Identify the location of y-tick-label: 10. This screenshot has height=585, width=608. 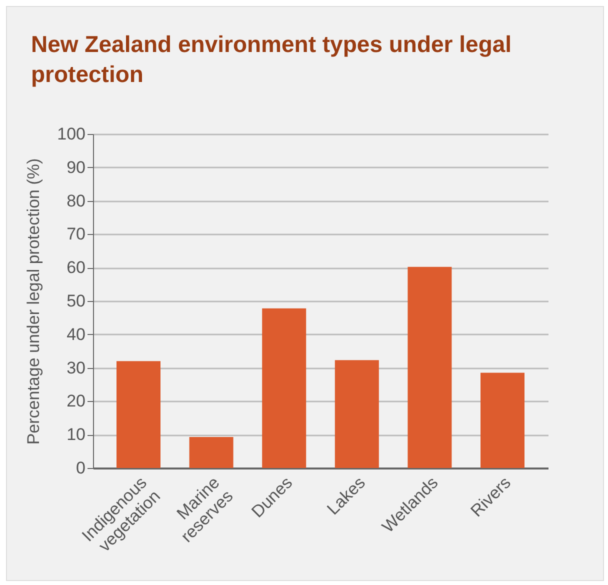
(76, 434).